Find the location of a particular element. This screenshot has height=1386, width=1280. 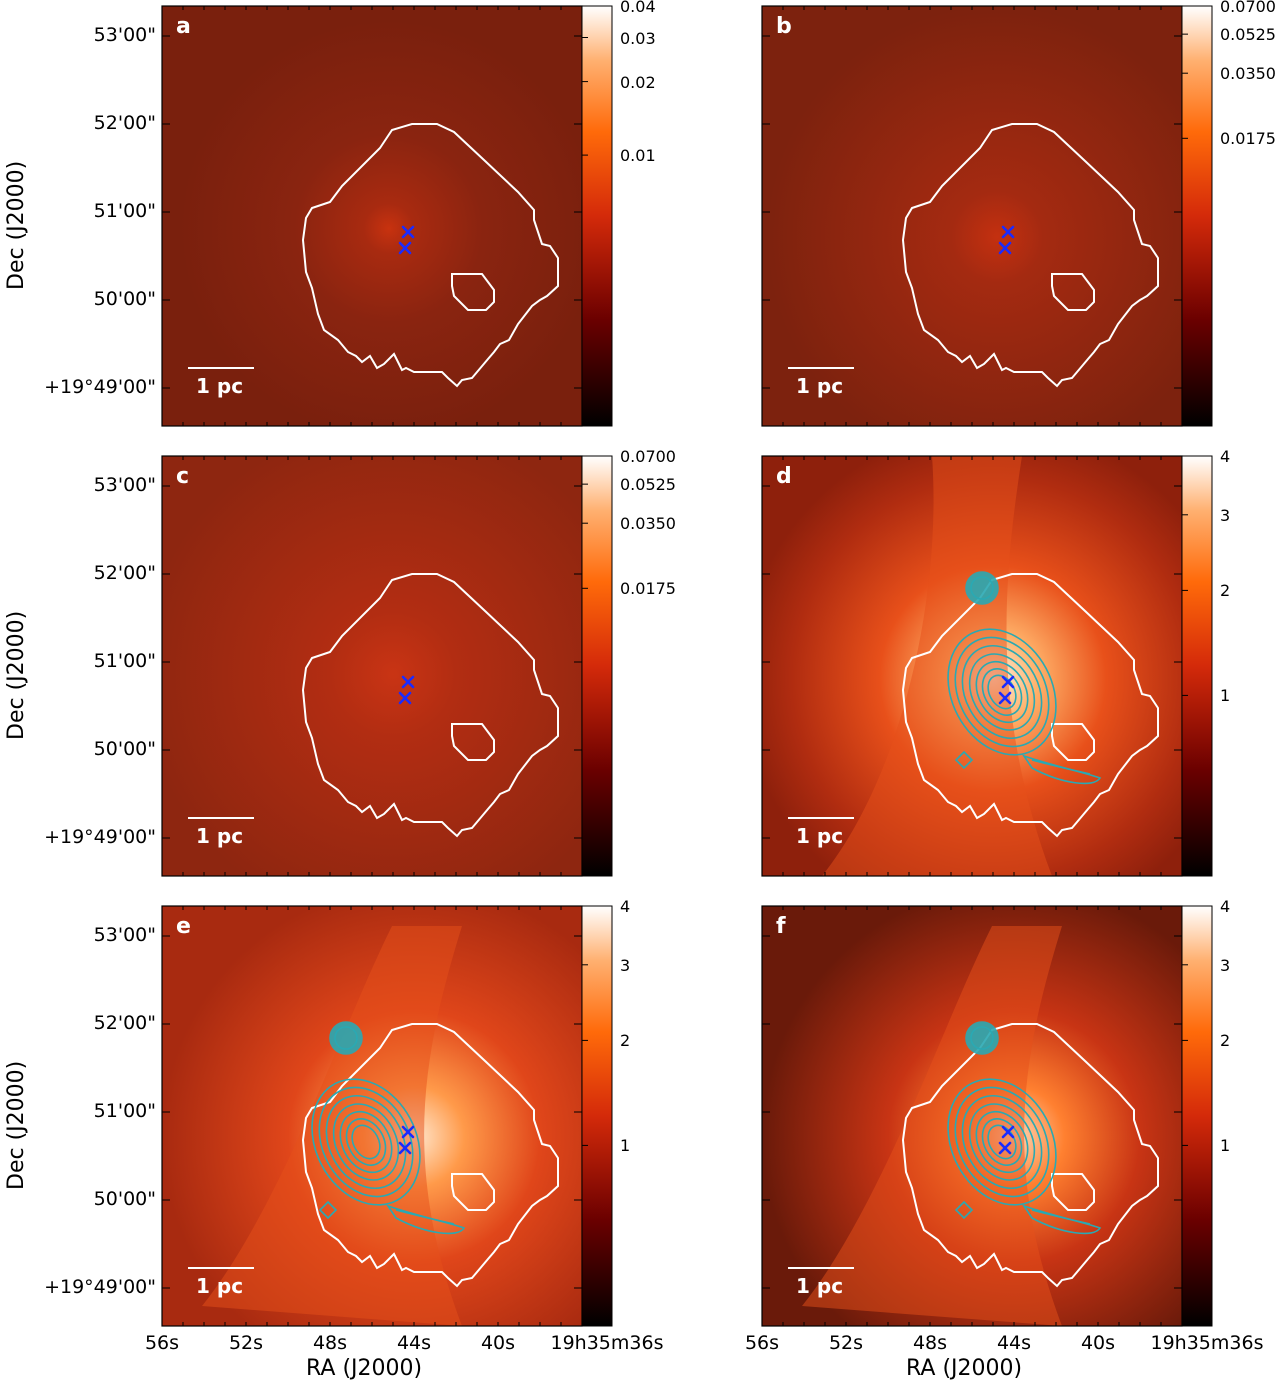

colorbar-tick-c-3: 0.0175 is located at coordinates (648, 589).